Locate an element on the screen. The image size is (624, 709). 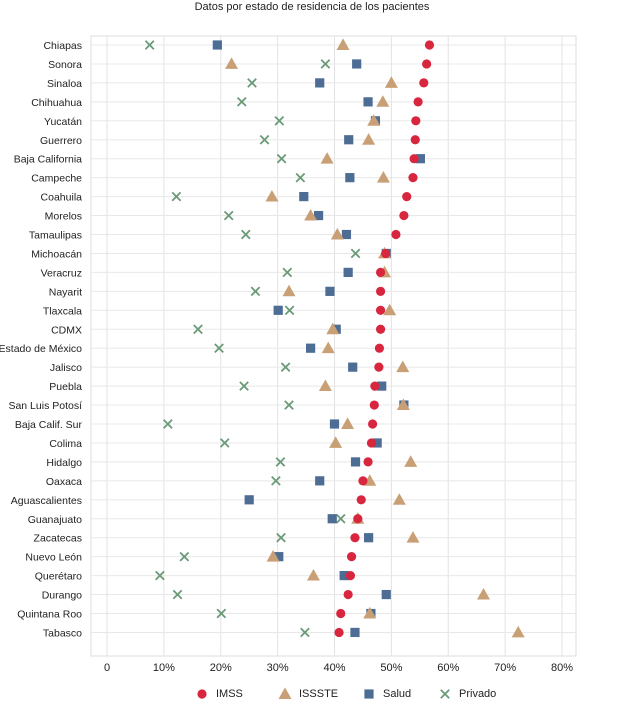
x-tick-label: 70% is located at coordinates (505, 668).